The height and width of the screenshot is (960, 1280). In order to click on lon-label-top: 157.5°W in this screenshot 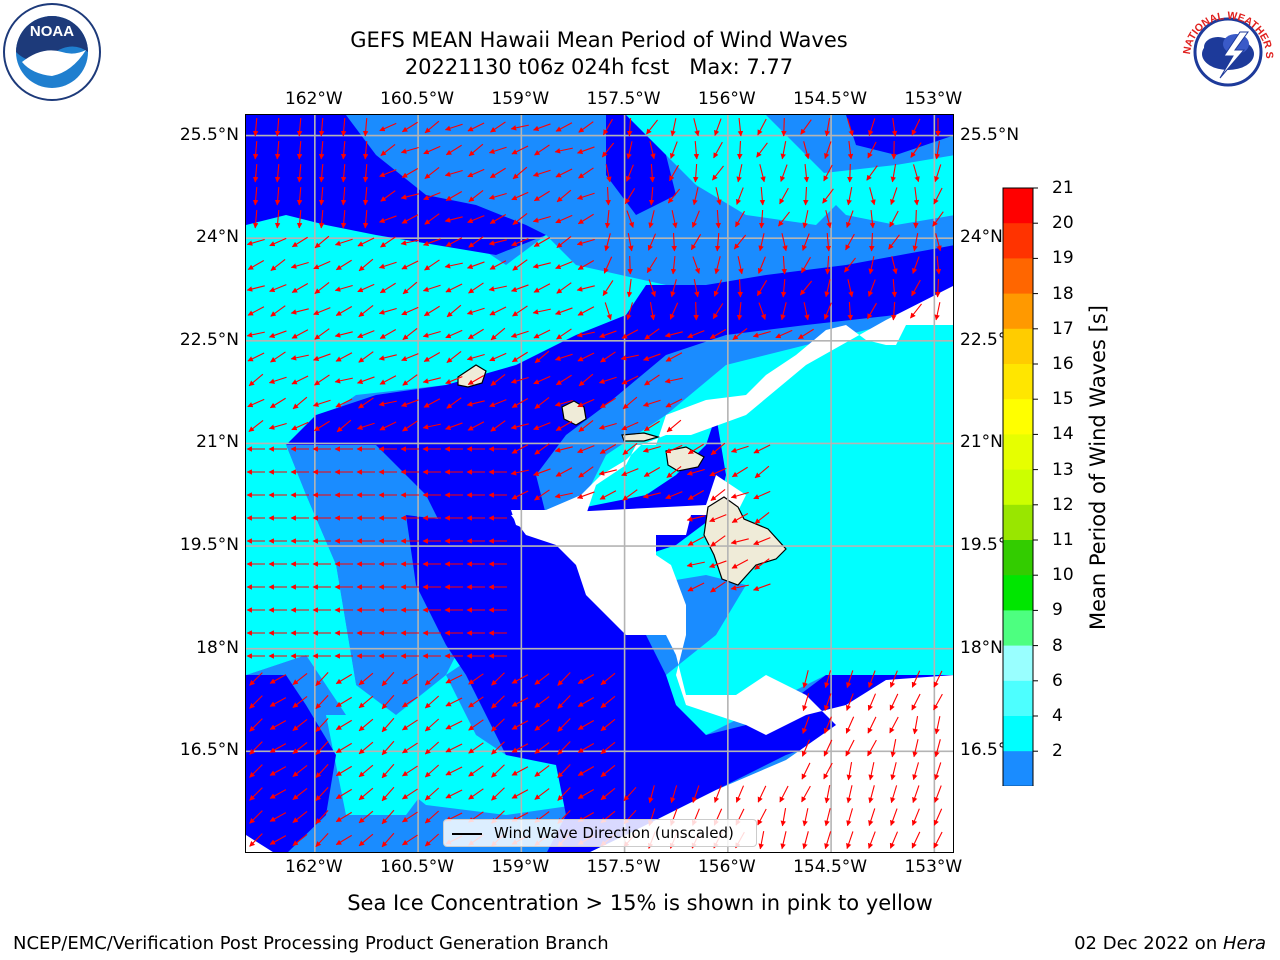, I will do `click(623, 99)`.